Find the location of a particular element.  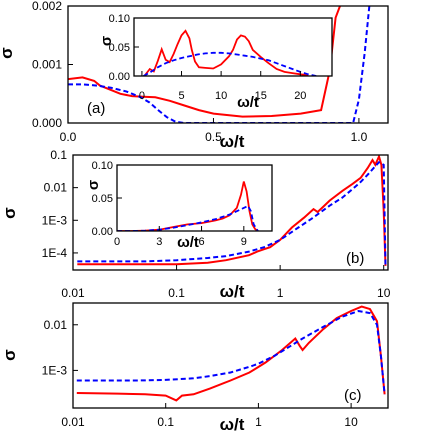

panel-a-inset-x-tick-label: 15 is located at coordinates (261, 96).